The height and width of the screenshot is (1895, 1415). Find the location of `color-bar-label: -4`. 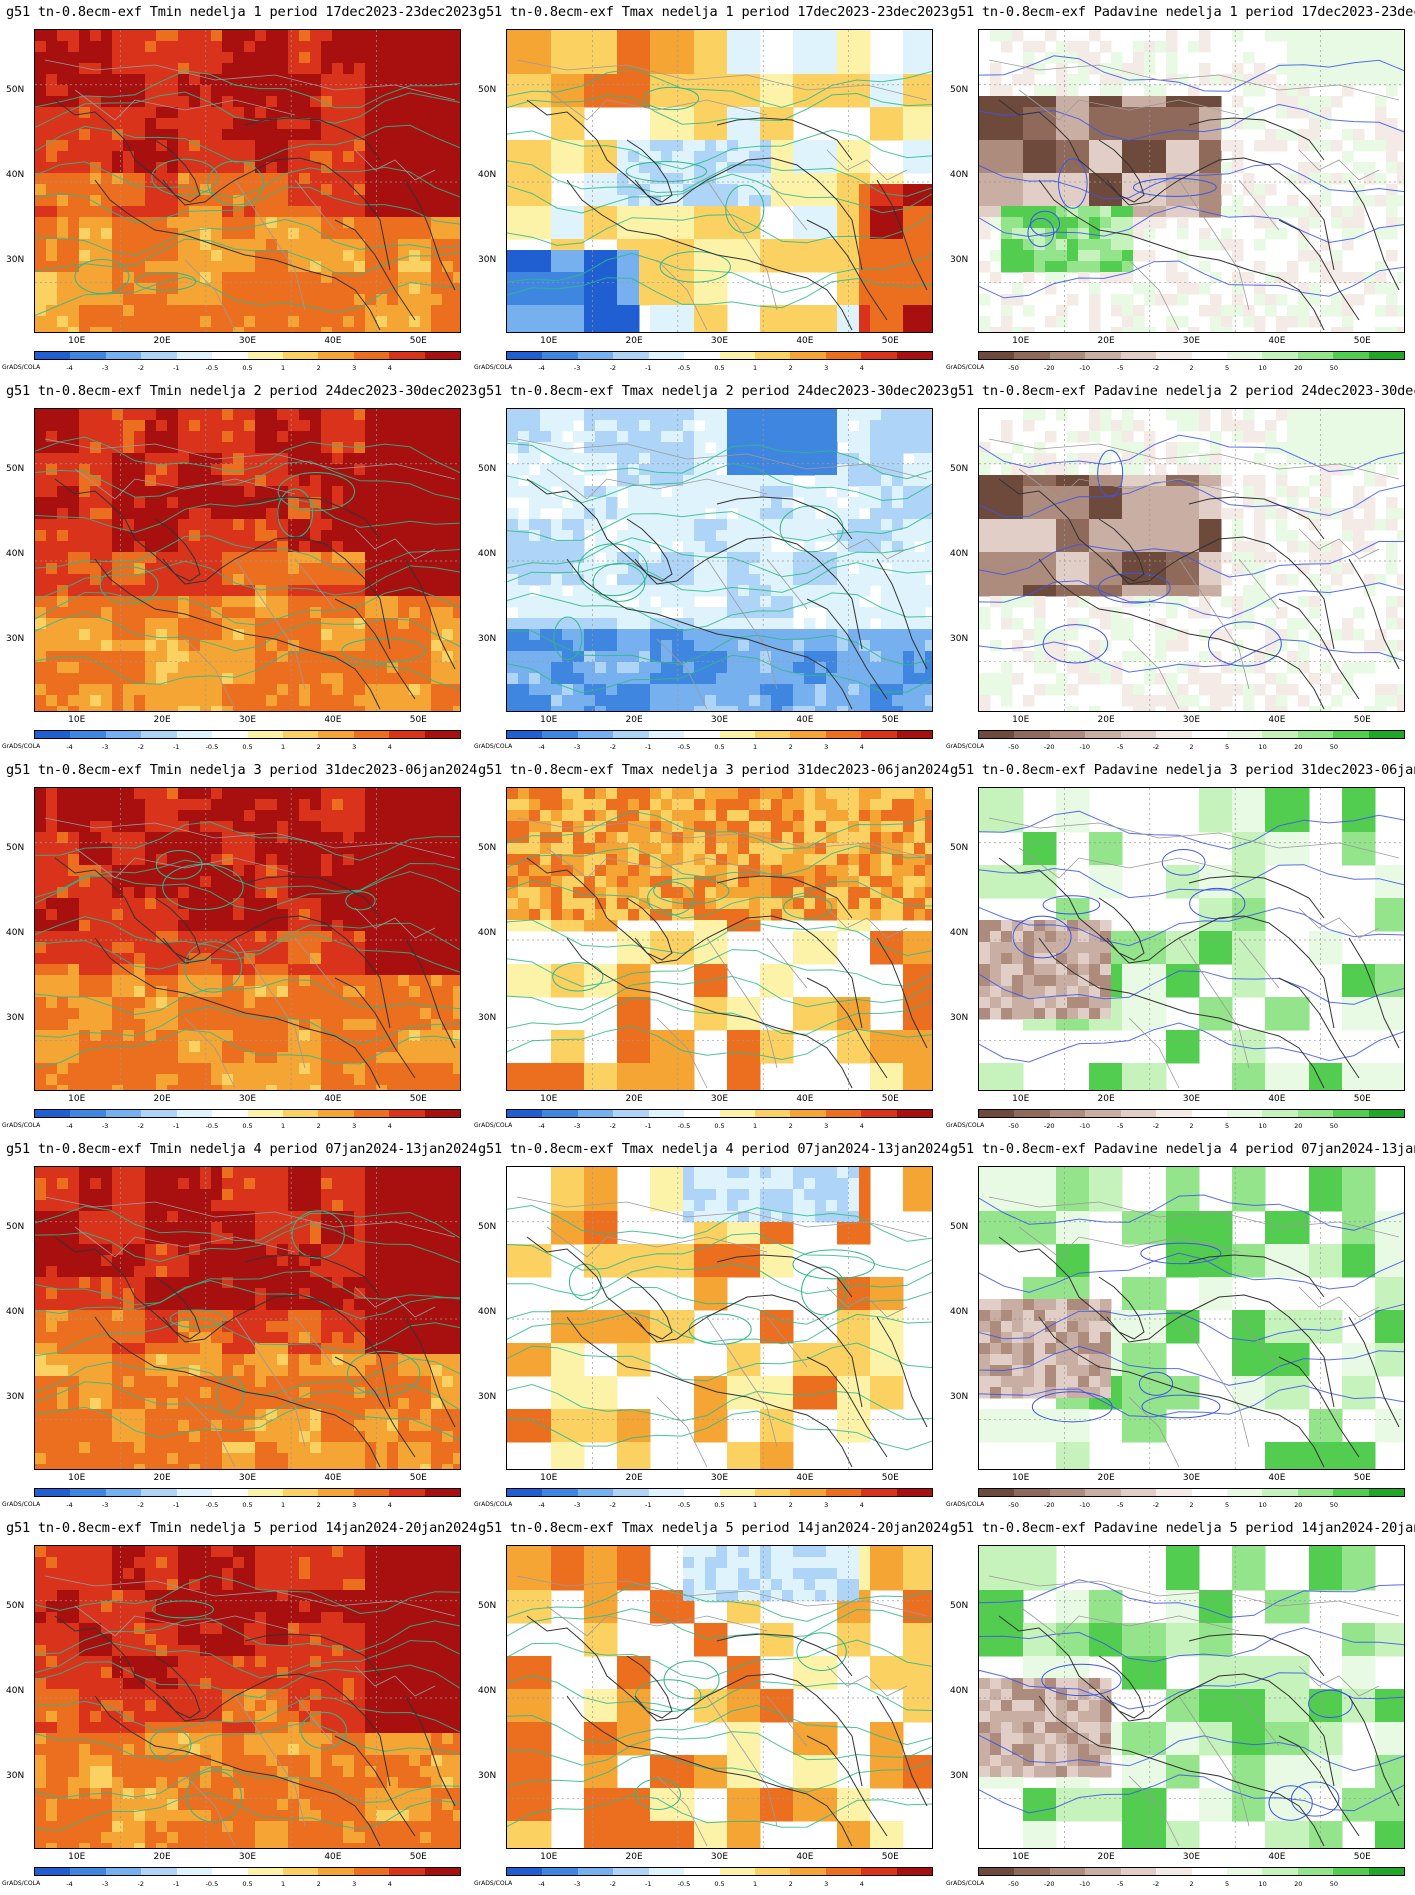

color-bar-label: -4 is located at coordinates (541, 368).